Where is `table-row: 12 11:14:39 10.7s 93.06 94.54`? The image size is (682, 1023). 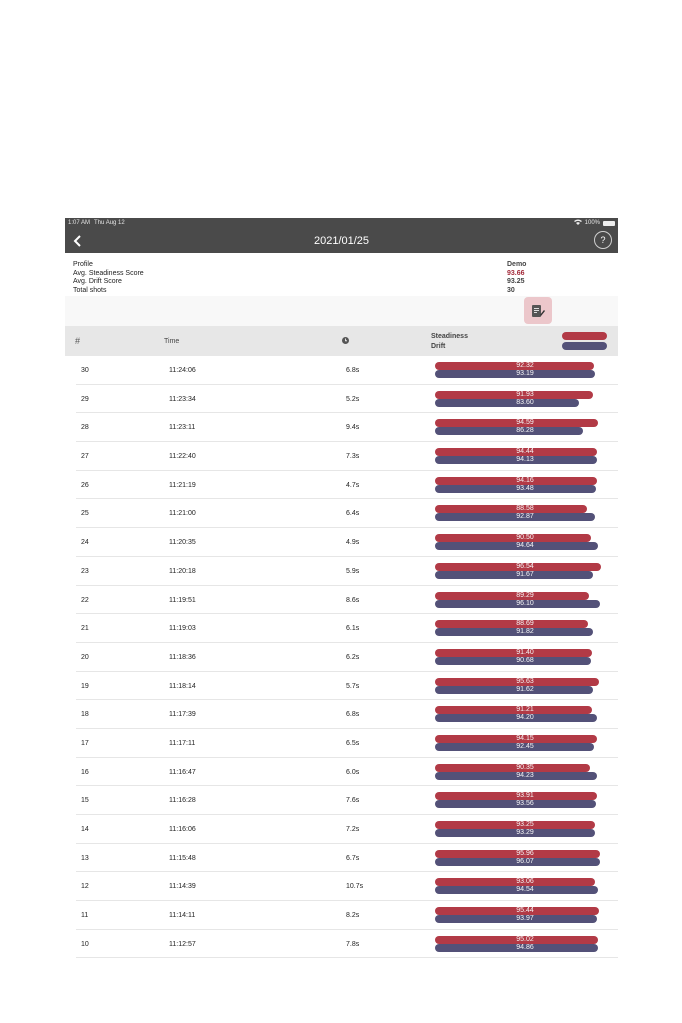
table-row: 12 11:14:39 10.7s 93.06 94.54 is located at coordinates (347, 887).